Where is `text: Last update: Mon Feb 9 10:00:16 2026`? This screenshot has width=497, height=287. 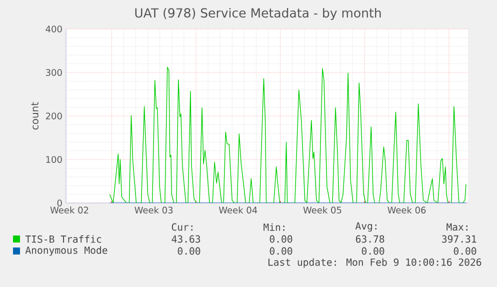
text: Last update: Mon Feb 9 10:00:16 2026 is located at coordinates (375, 263).